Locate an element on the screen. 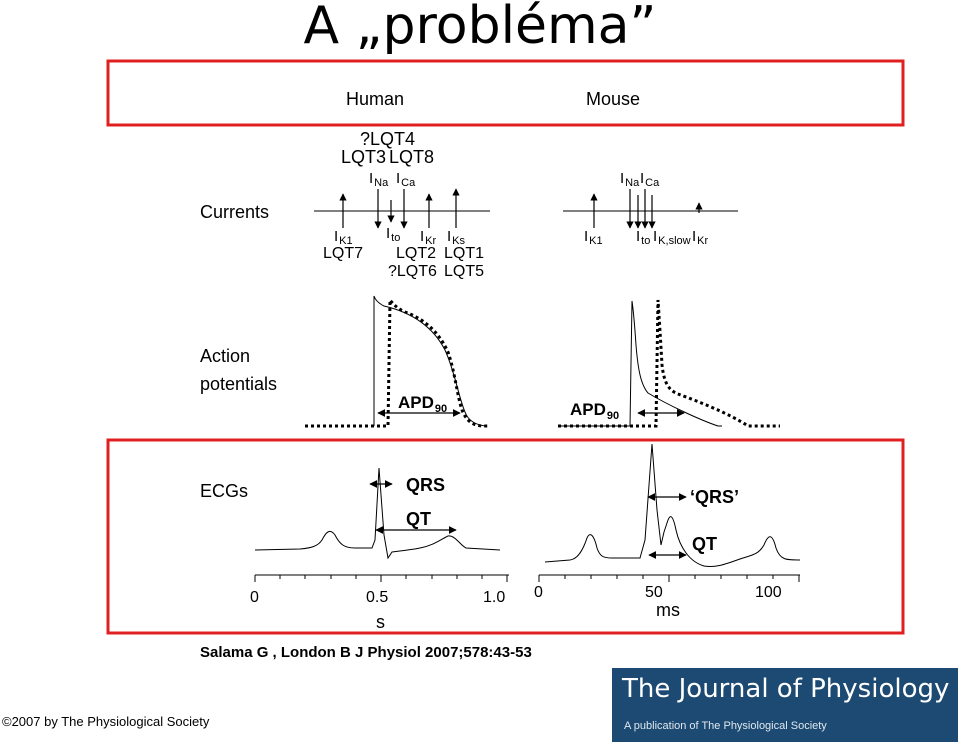 This screenshot has width=960, height=742. mouse-ap-solid-trace is located at coordinates (640, 363).